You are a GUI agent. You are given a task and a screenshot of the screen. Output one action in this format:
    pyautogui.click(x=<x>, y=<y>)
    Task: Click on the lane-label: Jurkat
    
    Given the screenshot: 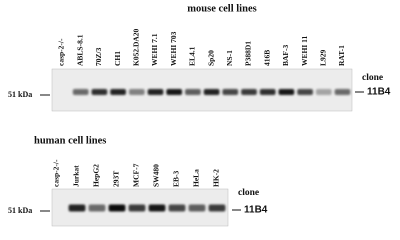 What is the action you would take?
    pyautogui.click(x=76, y=176)
    